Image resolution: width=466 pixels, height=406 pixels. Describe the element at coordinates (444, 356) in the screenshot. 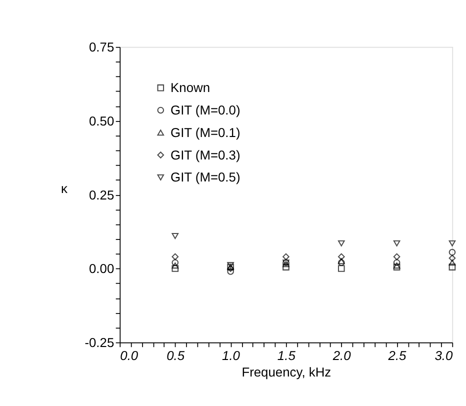

I see `x-tick-label: 3.0` at that location.